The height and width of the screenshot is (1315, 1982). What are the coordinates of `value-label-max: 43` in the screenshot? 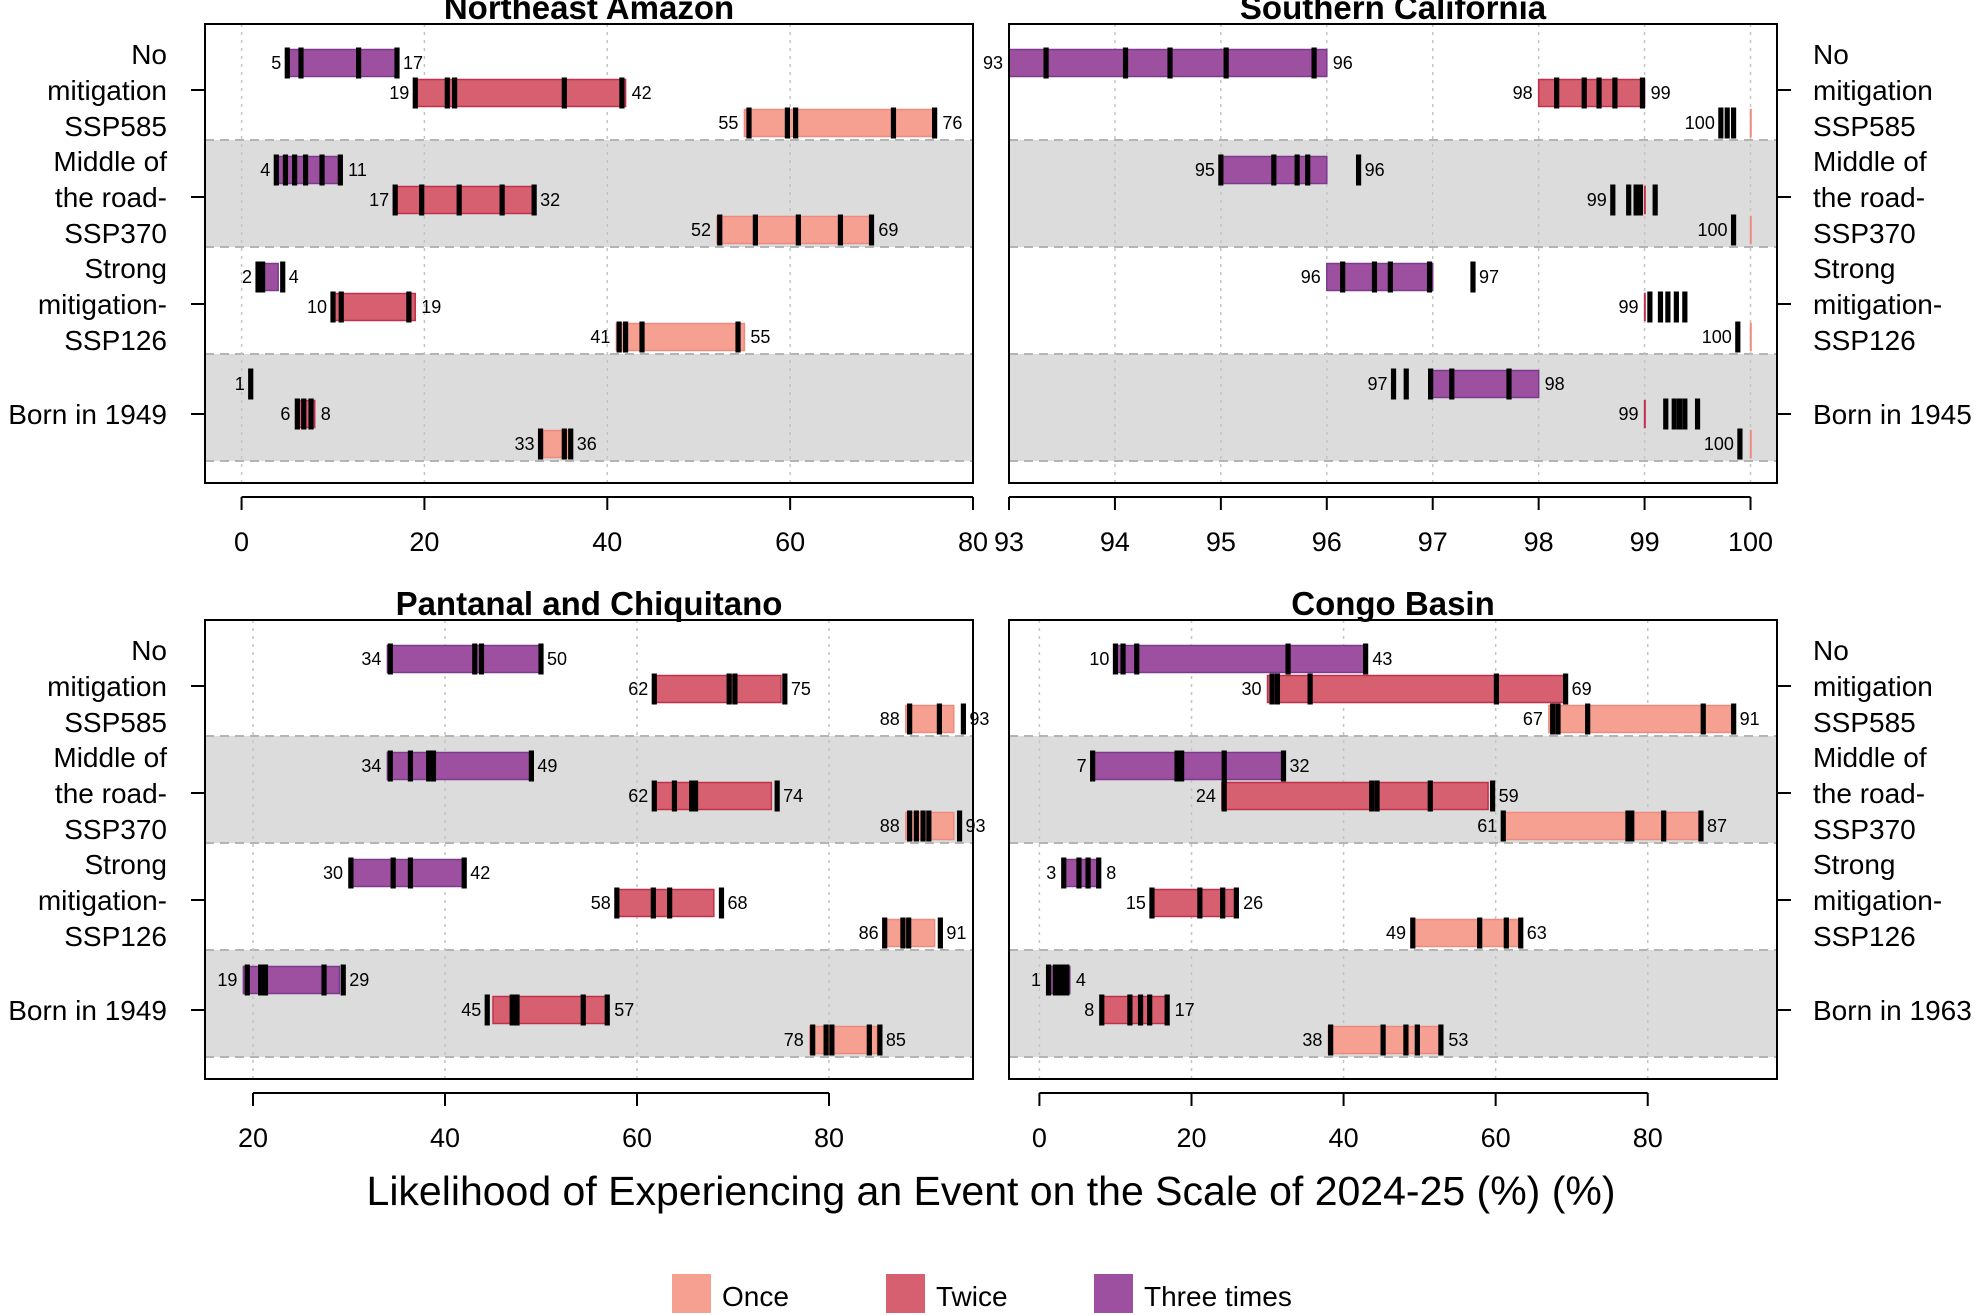 It's located at (1382, 659).